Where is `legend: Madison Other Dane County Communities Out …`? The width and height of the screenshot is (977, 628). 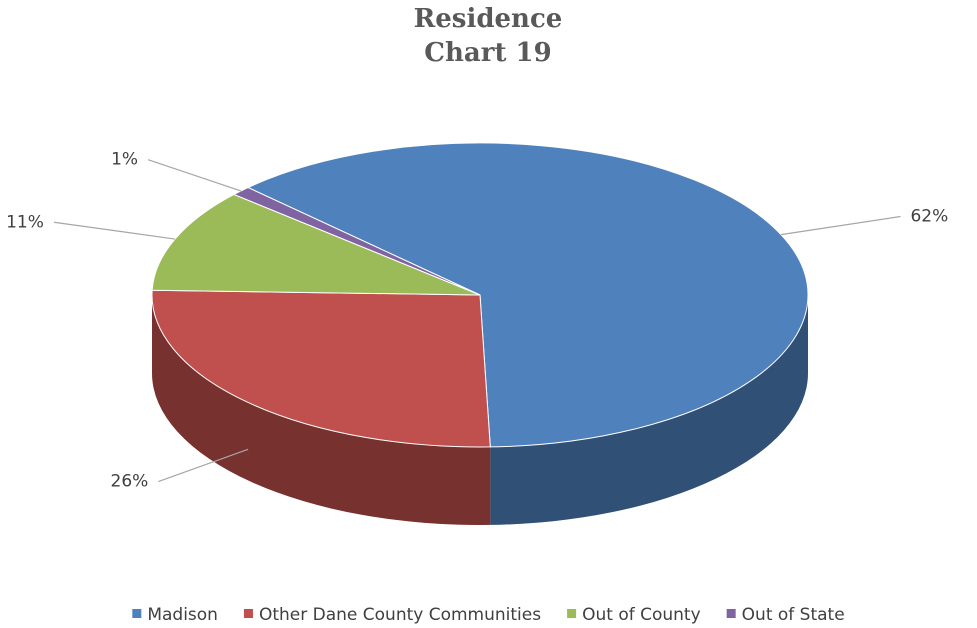 legend: Madison Other Dane County Communities Out … is located at coordinates (488, 615).